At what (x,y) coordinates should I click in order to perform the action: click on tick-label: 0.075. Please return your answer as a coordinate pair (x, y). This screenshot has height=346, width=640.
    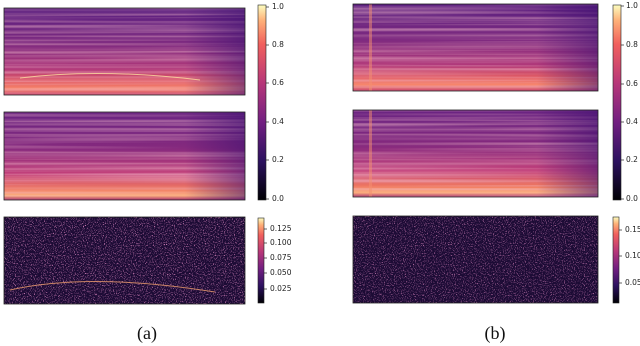
    Looking at the image, I should click on (281, 257).